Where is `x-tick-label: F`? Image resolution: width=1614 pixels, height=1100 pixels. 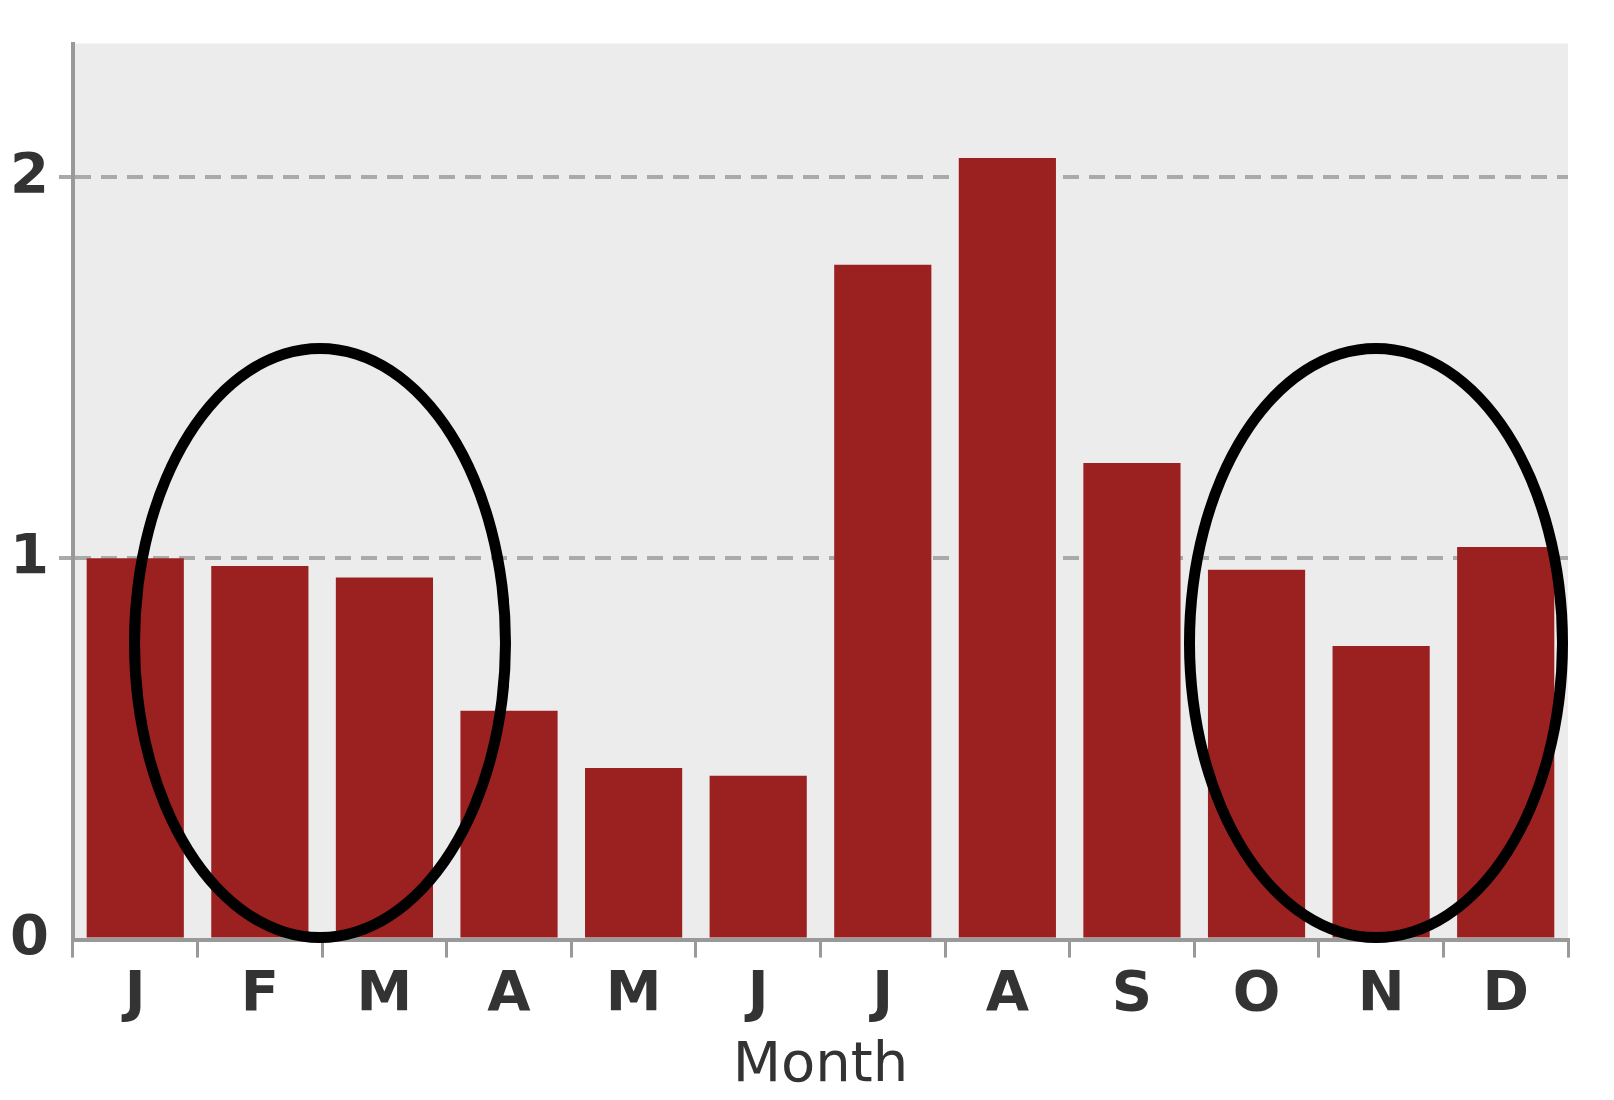 x-tick-label: F is located at coordinates (259, 990).